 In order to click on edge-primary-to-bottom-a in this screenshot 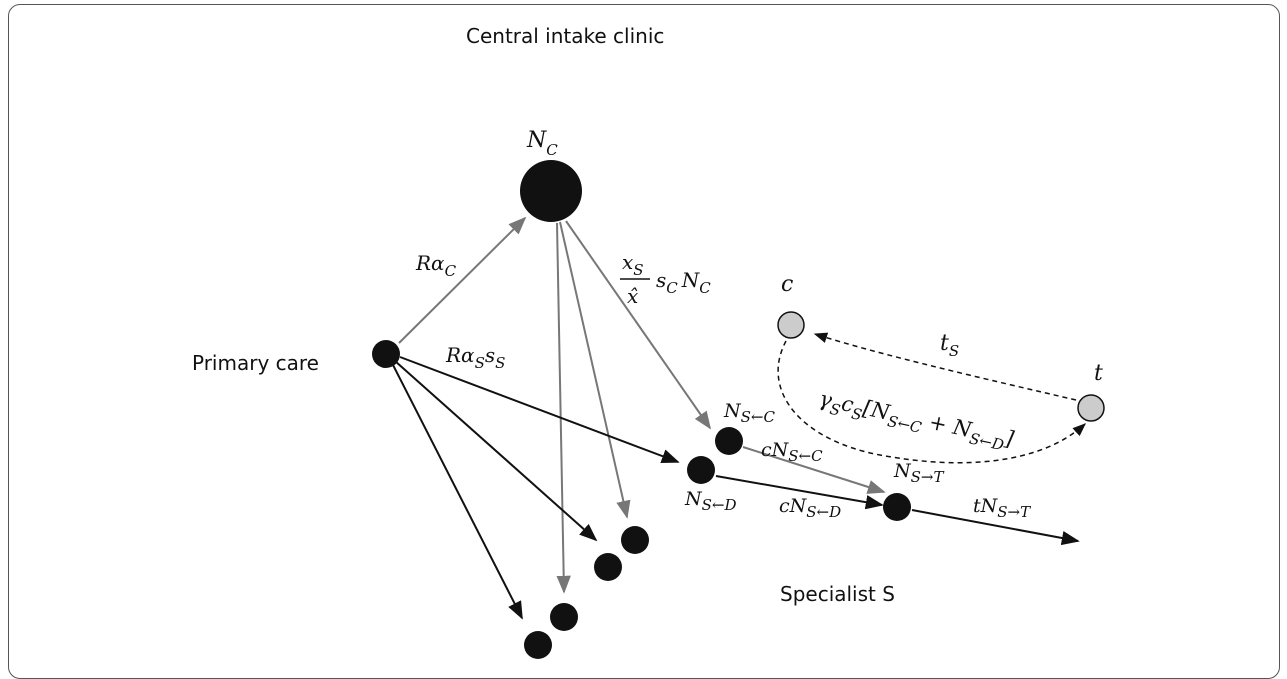, I will do `click(457, 491)`.